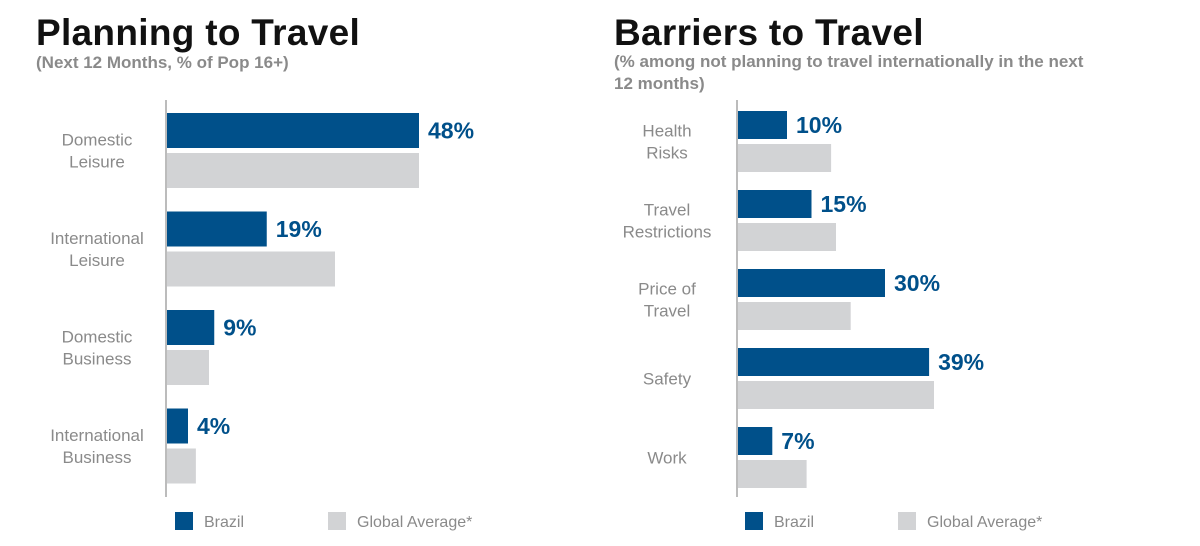  I want to click on value-label-1: 19%, so click(299, 229).